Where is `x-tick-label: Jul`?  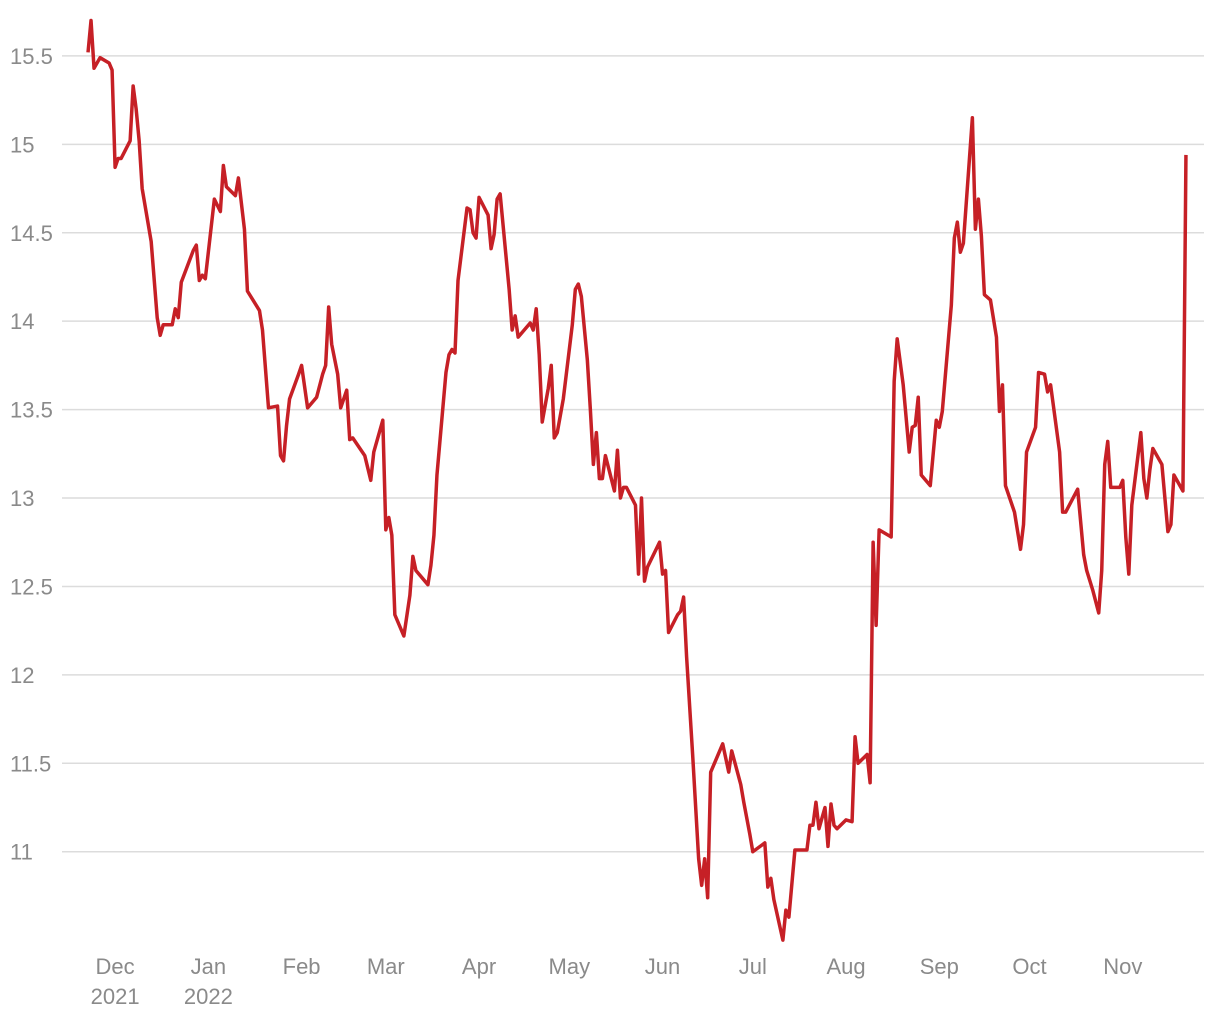
x-tick-label: Jul is located at coordinates (753, 966).